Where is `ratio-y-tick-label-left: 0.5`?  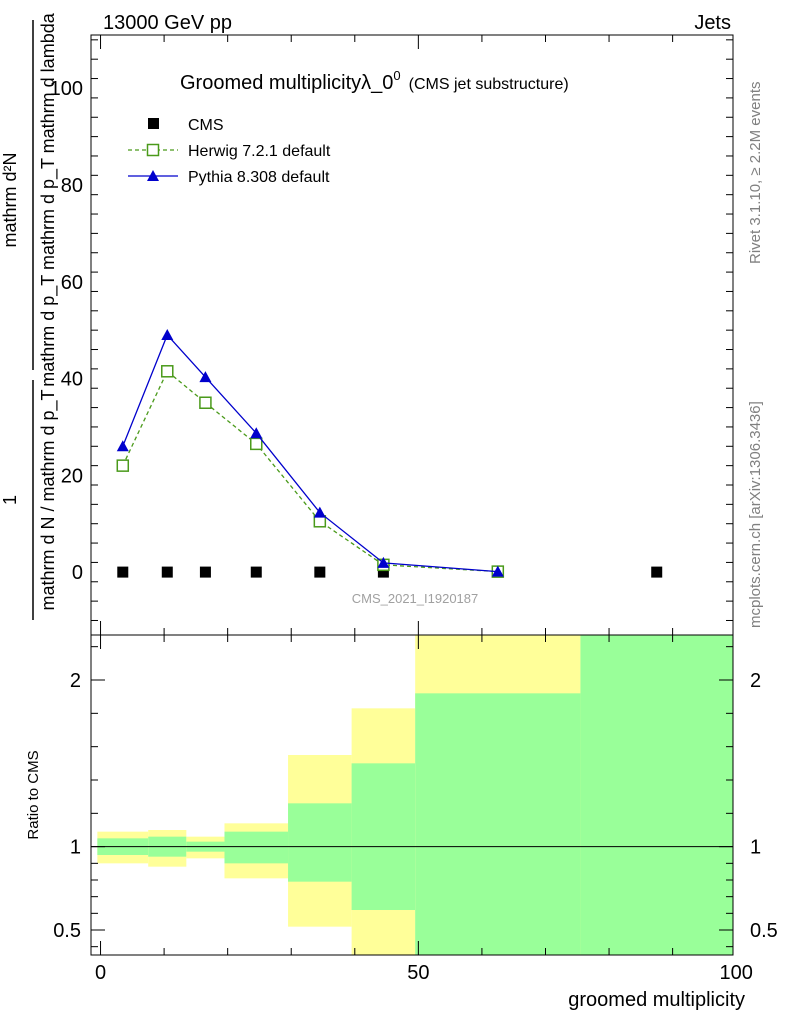 ratio-y-tick-label-left: 0.5 is located at coordinates (67, 931).